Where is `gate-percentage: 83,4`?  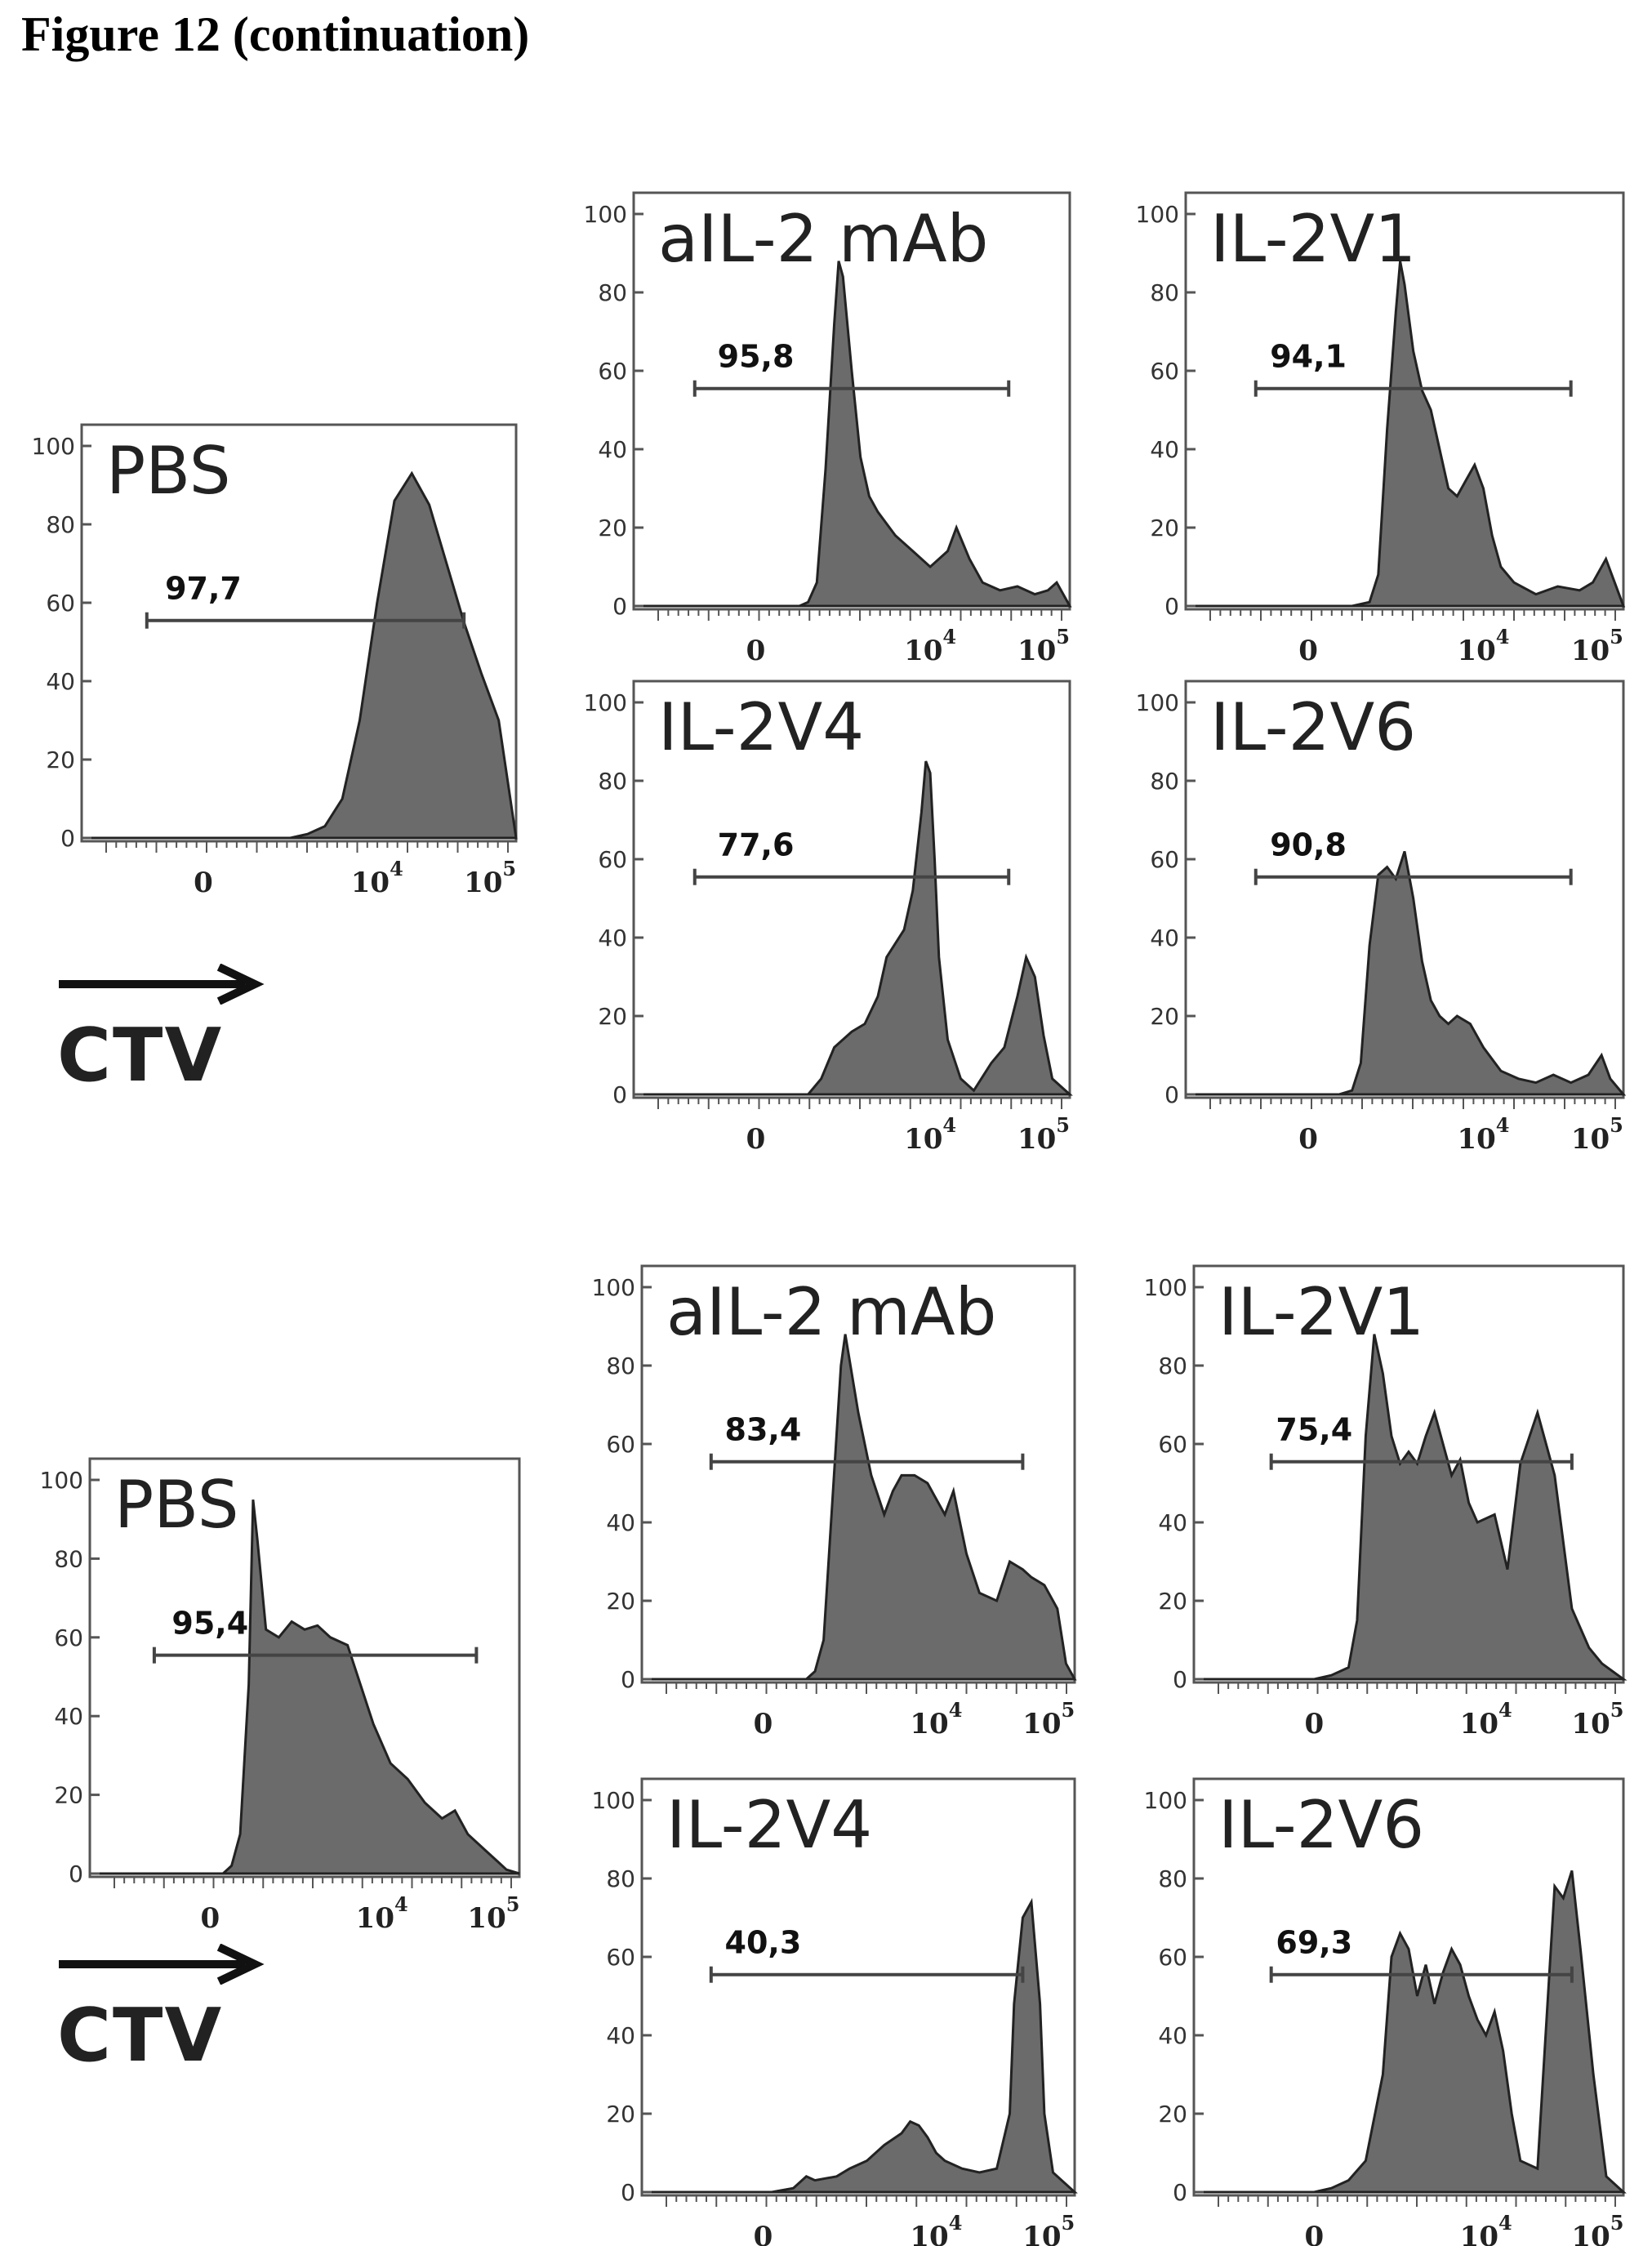 gate-percentage: 83,4 is located at coordinates (763, 1430).